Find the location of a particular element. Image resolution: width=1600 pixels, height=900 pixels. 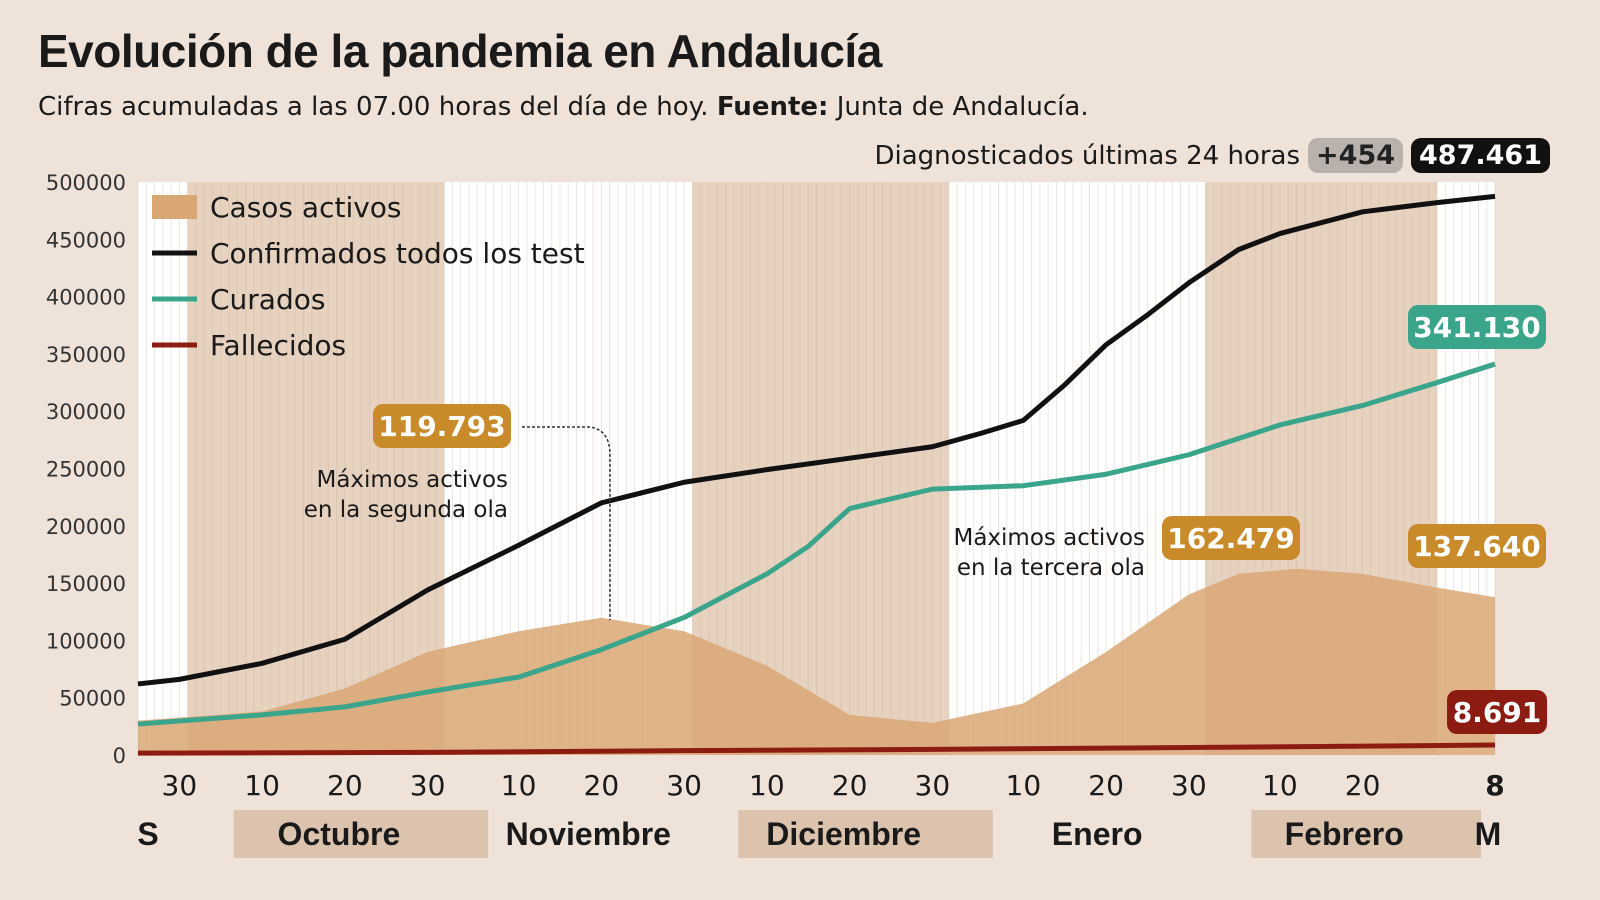

curados-badge: 341.130 is located at coordinates (1477, 327).